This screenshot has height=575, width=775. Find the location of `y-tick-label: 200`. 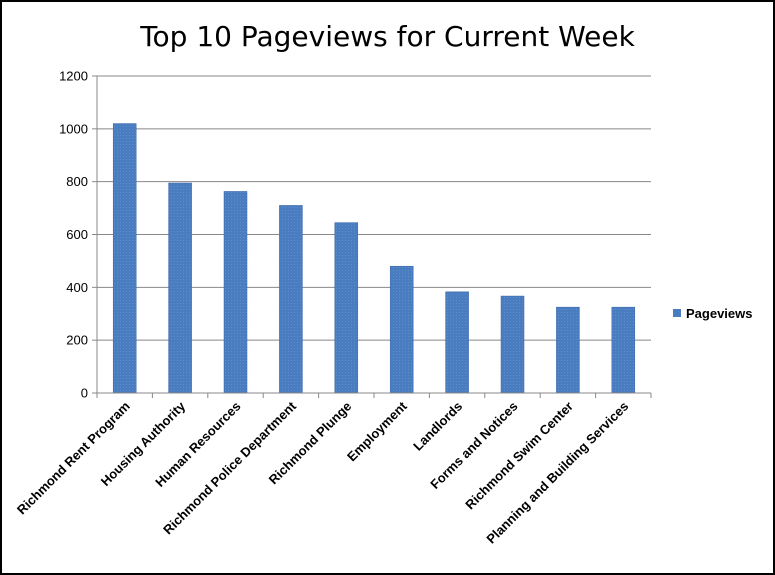

y-tick-label: 200 is located at coordinates (77, 340).